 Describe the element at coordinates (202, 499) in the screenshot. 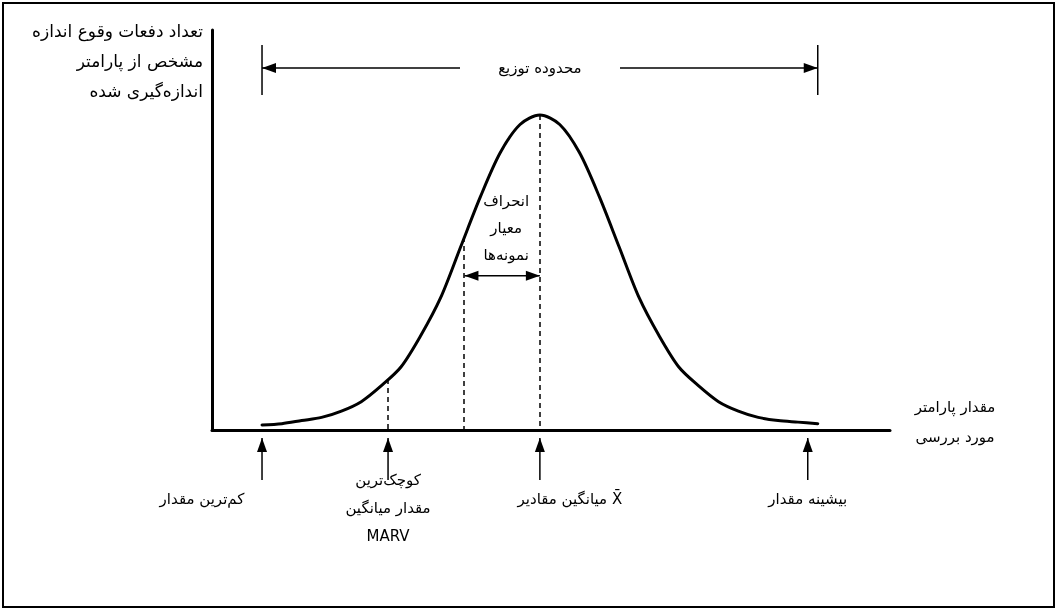

I see `text: کم‌ترین مقدار` at that location.